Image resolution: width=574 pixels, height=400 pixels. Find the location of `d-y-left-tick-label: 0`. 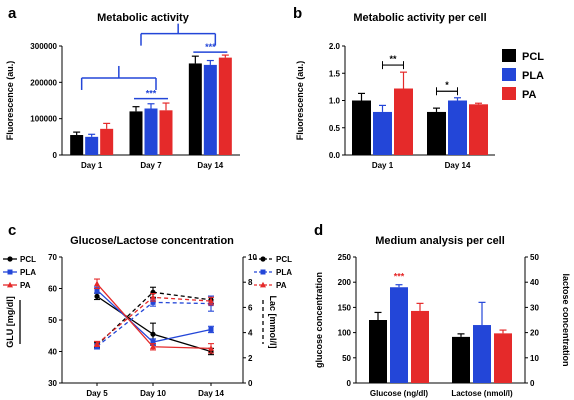

d-y-left-tick-label: 0 is located at coordinates (349, 383).